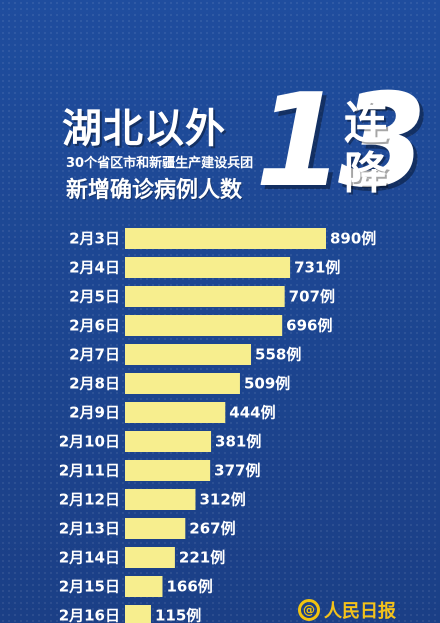  What do you see at coordinates (89, 558) in the screenshot?
I see `category-label: 2月14日` at bounding box center [89, 558].